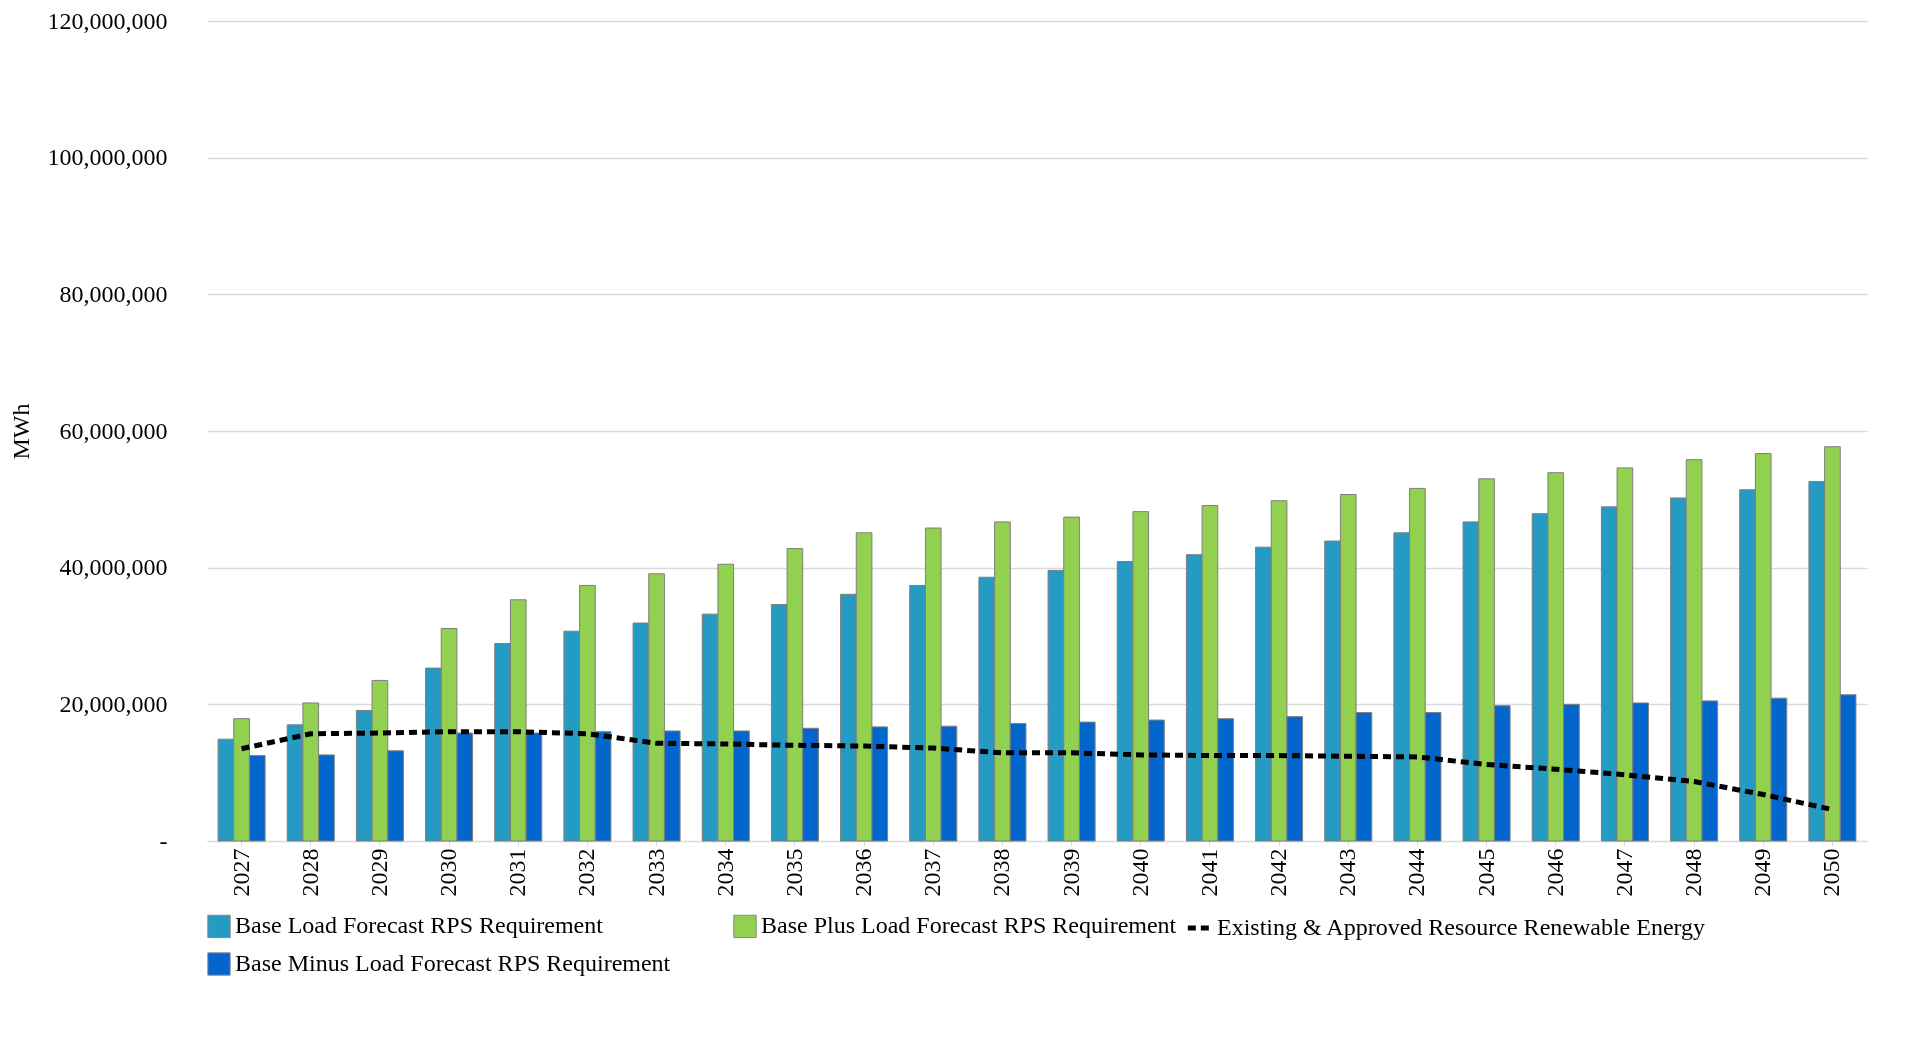 The image size is (1913, 1048). Describe the element at coordinates (793, 872) in the screenshot. I see `x-tick-label: 2035` at that location.